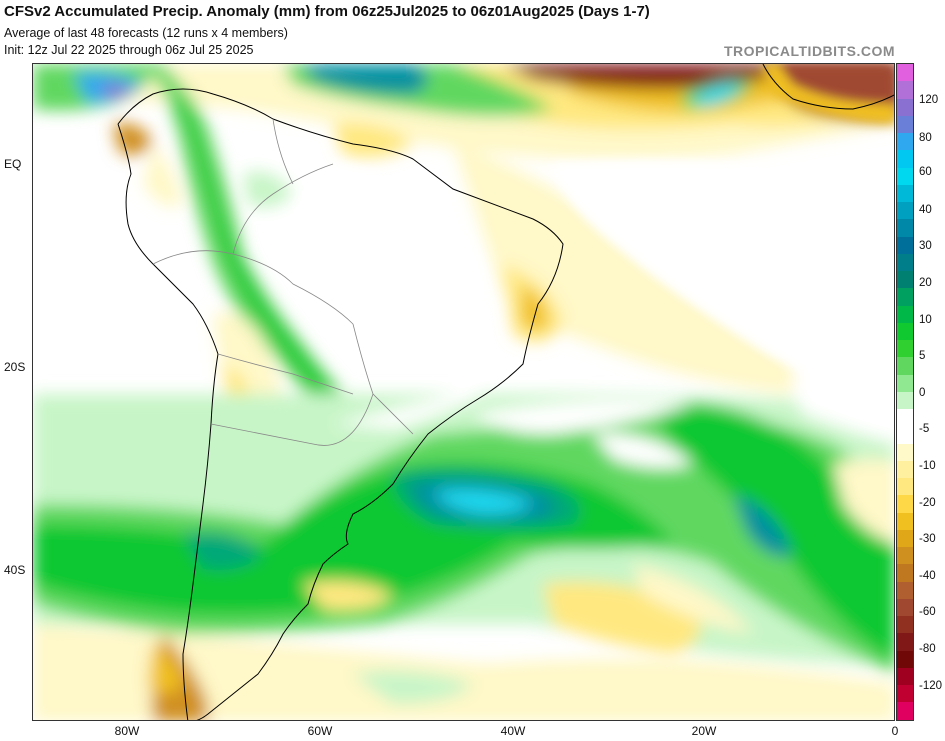 The width and height of the screenshot is (945, 741). Describe the element at coordinates (127, 731) in the screenshot. I see `lon-label-80w: 80W` at that location.